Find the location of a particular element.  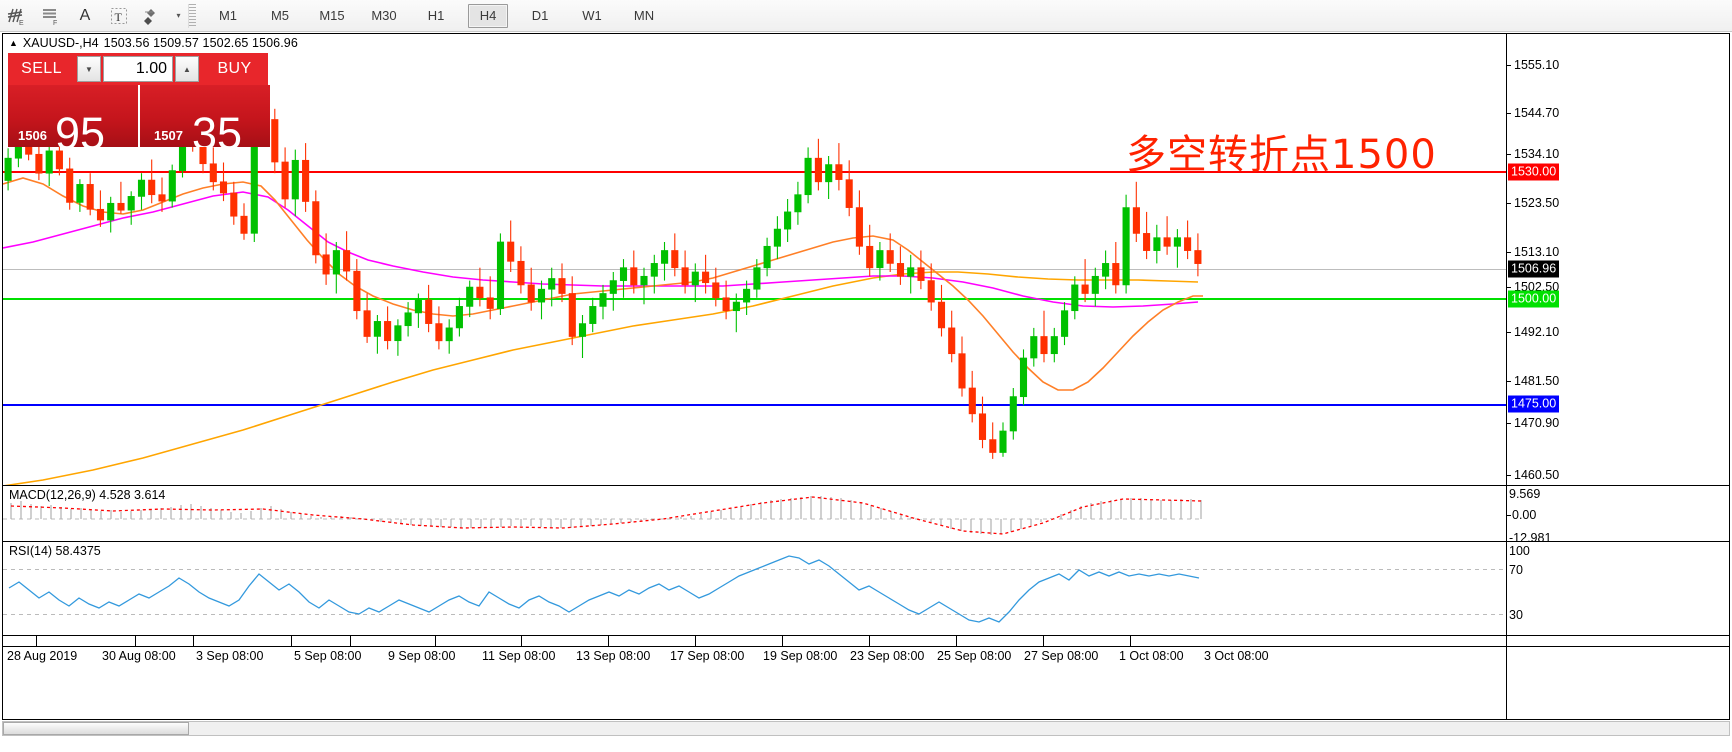

toolbar-grip is located at coordinates (192, 15).